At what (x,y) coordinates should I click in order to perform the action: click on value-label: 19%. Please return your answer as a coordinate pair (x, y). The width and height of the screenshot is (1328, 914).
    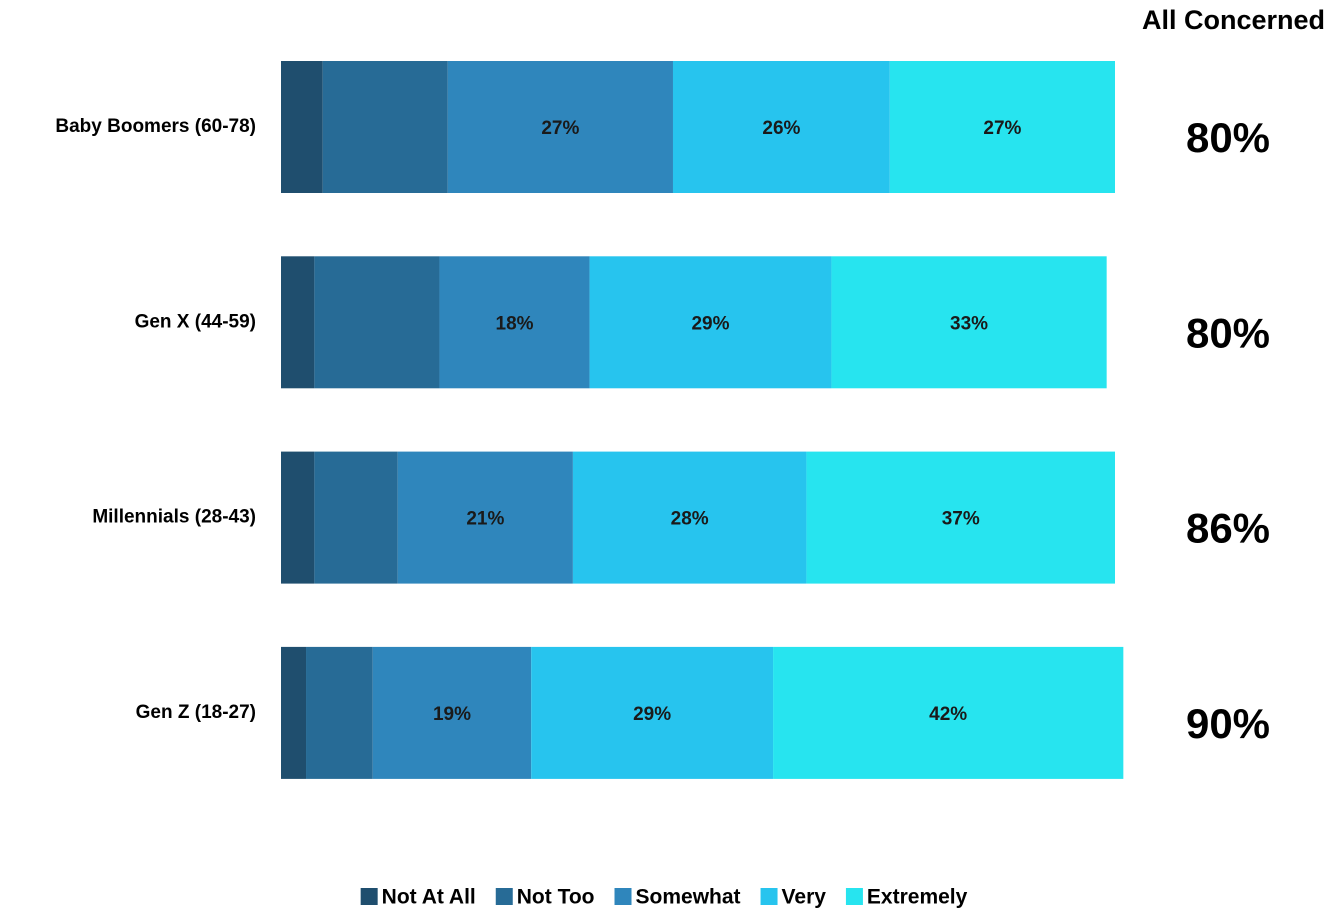
    Looking at the image, I should click on (452, 714).